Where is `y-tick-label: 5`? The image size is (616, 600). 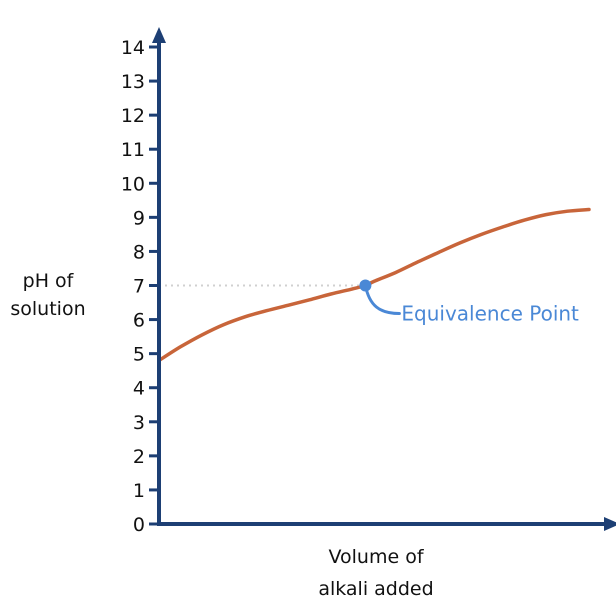 y-tick-label: 5 is located at coordinates (139, 355).